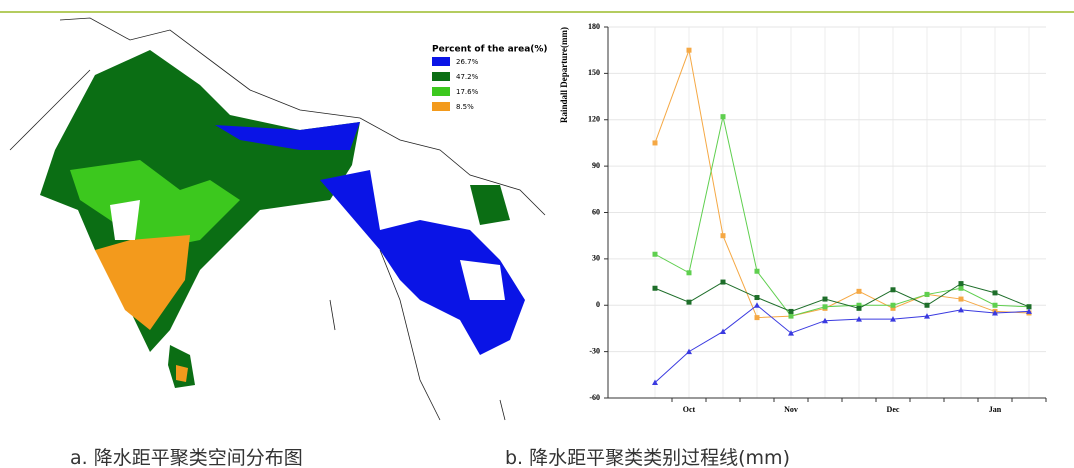  I want to click on legend-label: 47.2%, so click(467, 77).